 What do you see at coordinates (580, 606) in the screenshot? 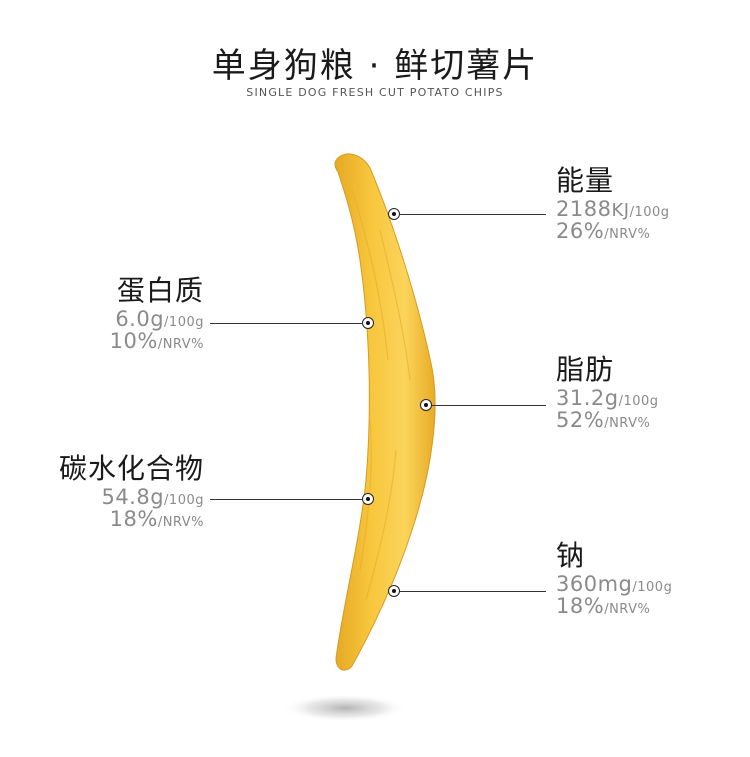
I see `sodium-percent: 18%` at bounding box center [580, 606].